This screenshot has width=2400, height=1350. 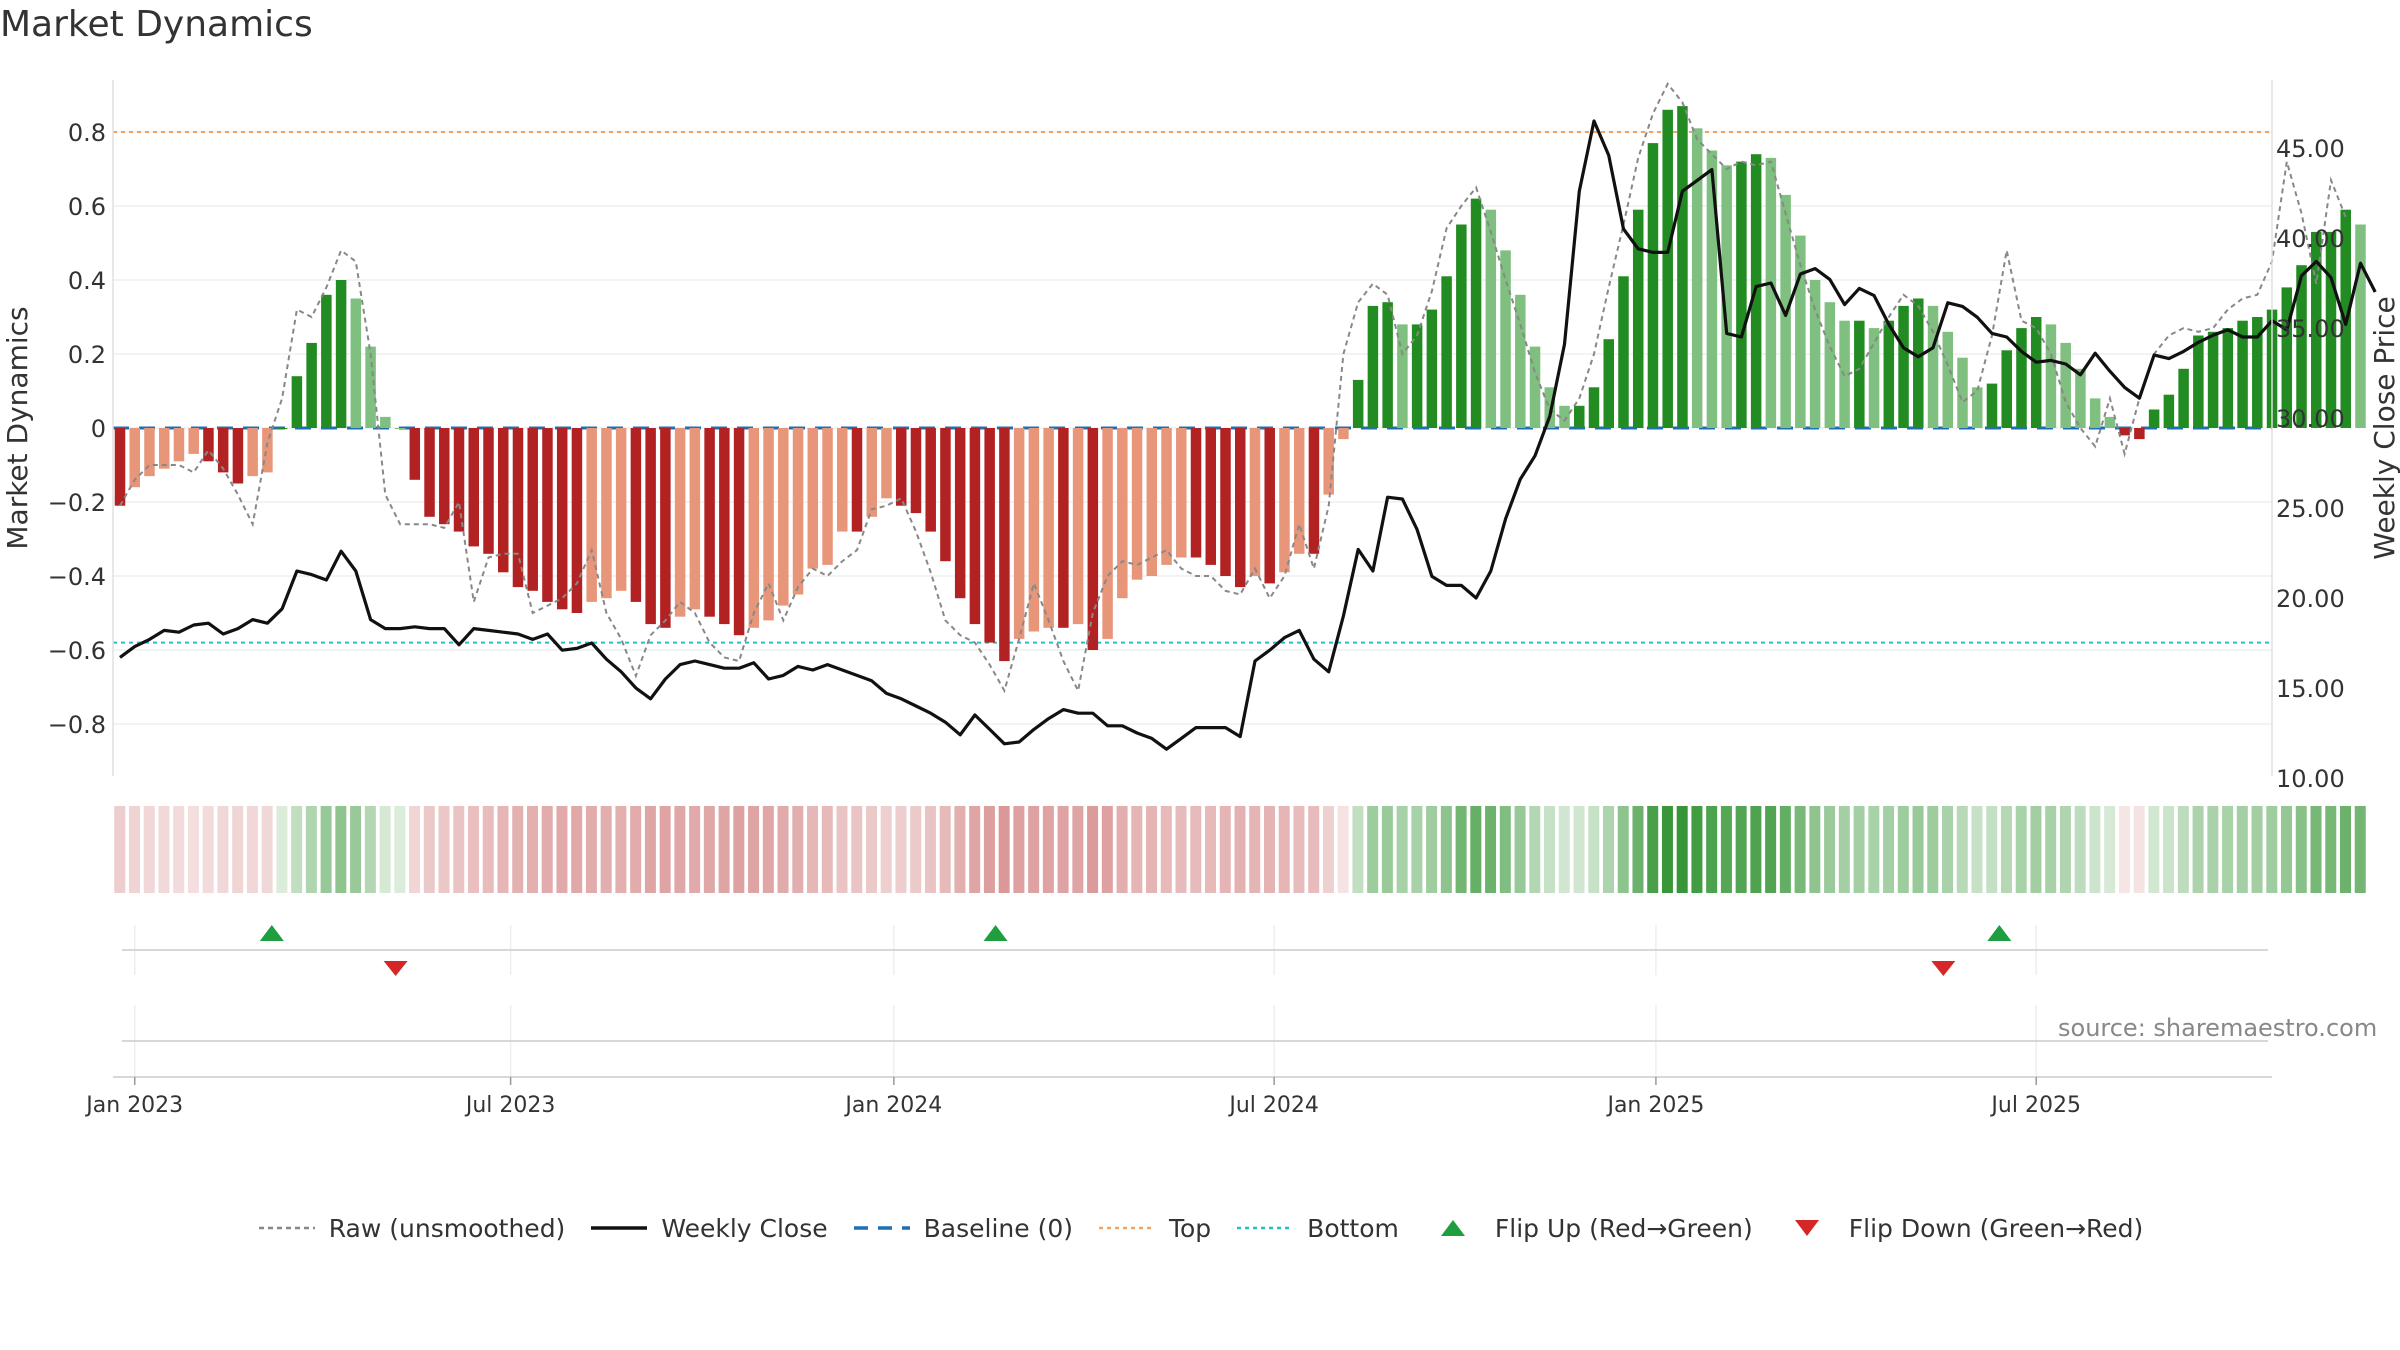 I want to click on y-tick-label: 0.4, so click(x=87, y=281).